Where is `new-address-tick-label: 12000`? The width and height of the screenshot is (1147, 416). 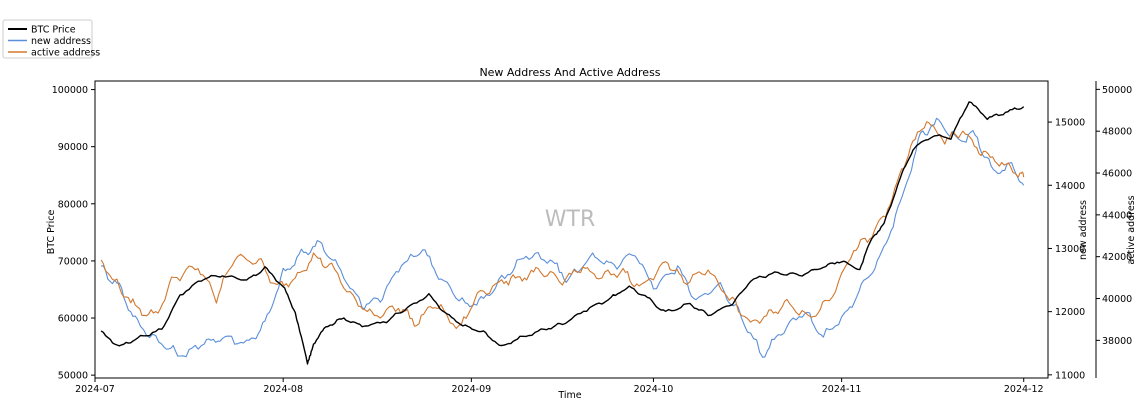 new-address-tick-label: 12000 is located at coordinates (1070, 312).